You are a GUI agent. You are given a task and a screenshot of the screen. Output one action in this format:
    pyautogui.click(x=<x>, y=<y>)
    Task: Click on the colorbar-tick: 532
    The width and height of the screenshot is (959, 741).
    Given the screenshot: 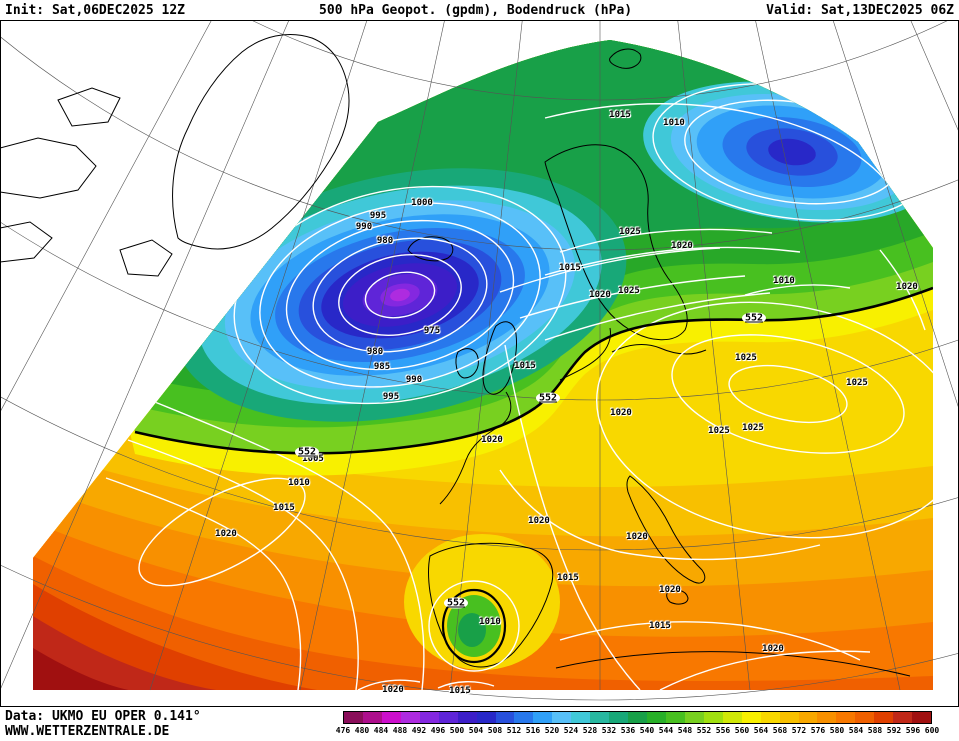 What is the action you would take?
    pyautogui.click(x=609, y=730)
    